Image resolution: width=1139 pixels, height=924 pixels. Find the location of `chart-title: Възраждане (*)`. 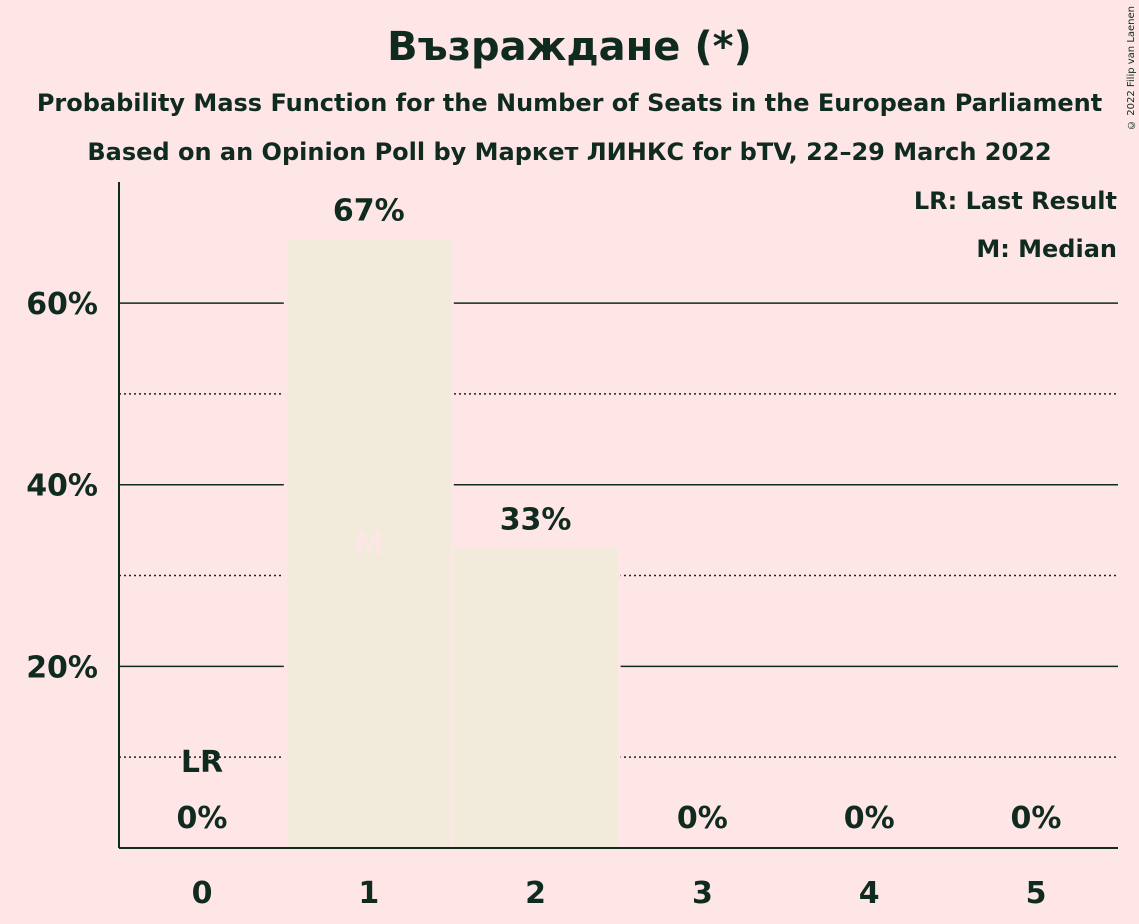

chart-title: Възраждане (*) is located at coordinates (569, 47).